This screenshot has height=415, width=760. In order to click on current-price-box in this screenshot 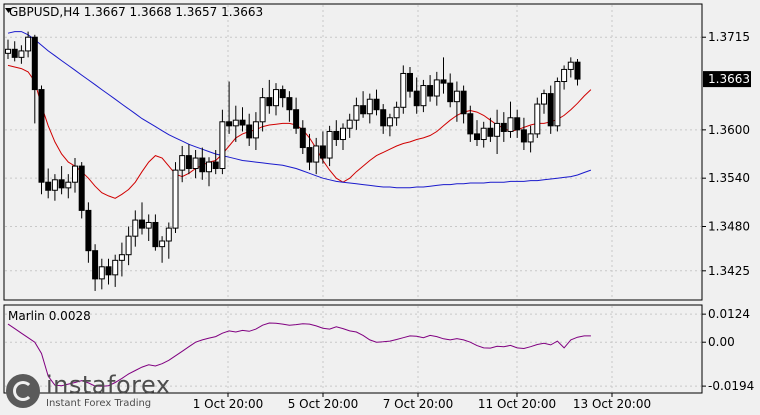, I will do `click(727, 79)`.